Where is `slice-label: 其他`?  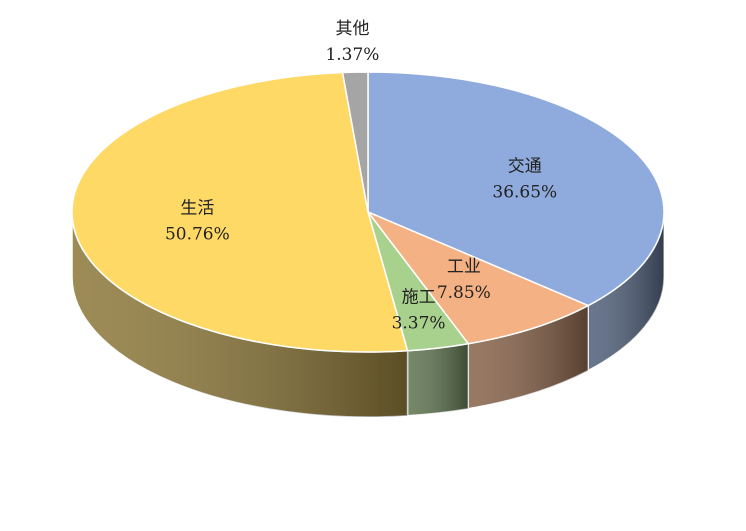
slice-label: 其他 is located at coordinates (352, 29).